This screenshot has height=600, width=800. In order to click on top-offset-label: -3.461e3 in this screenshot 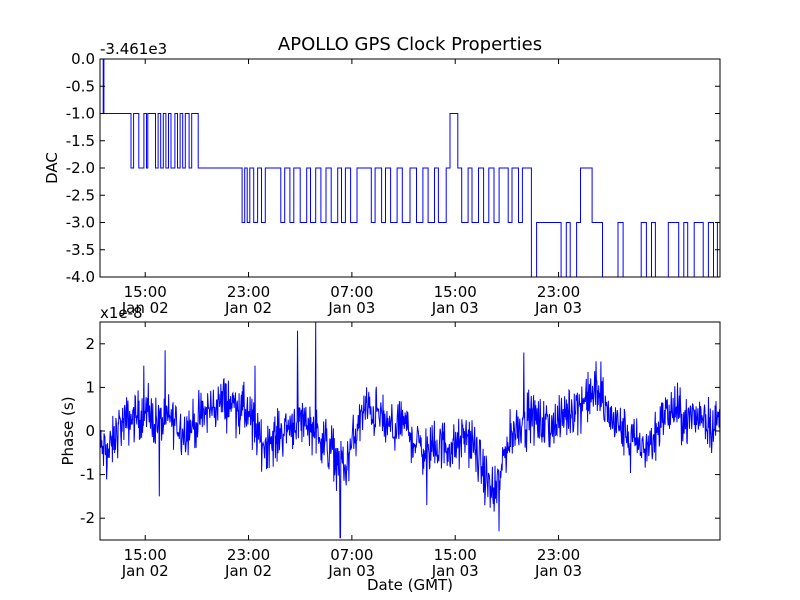, I will do `click(133, 49)`.